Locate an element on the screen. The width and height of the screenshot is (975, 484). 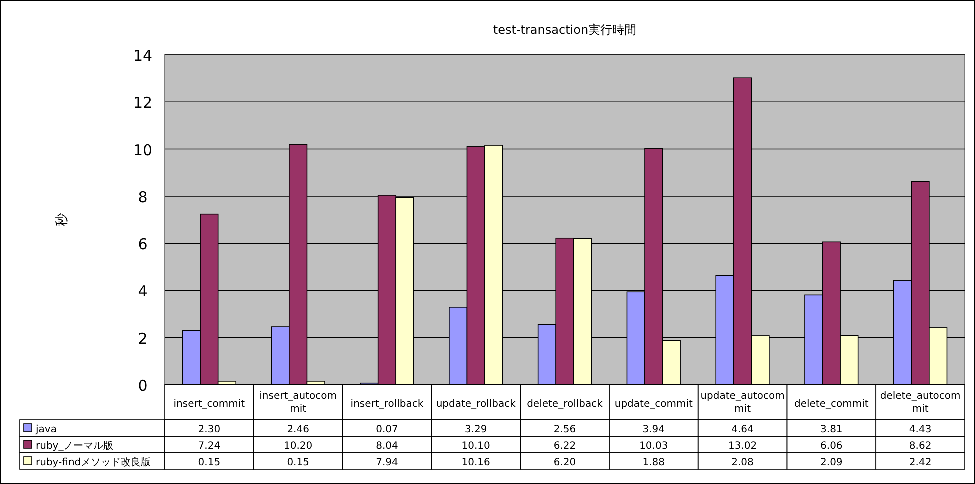
legend-label: java is located at coordinates (46, 430).